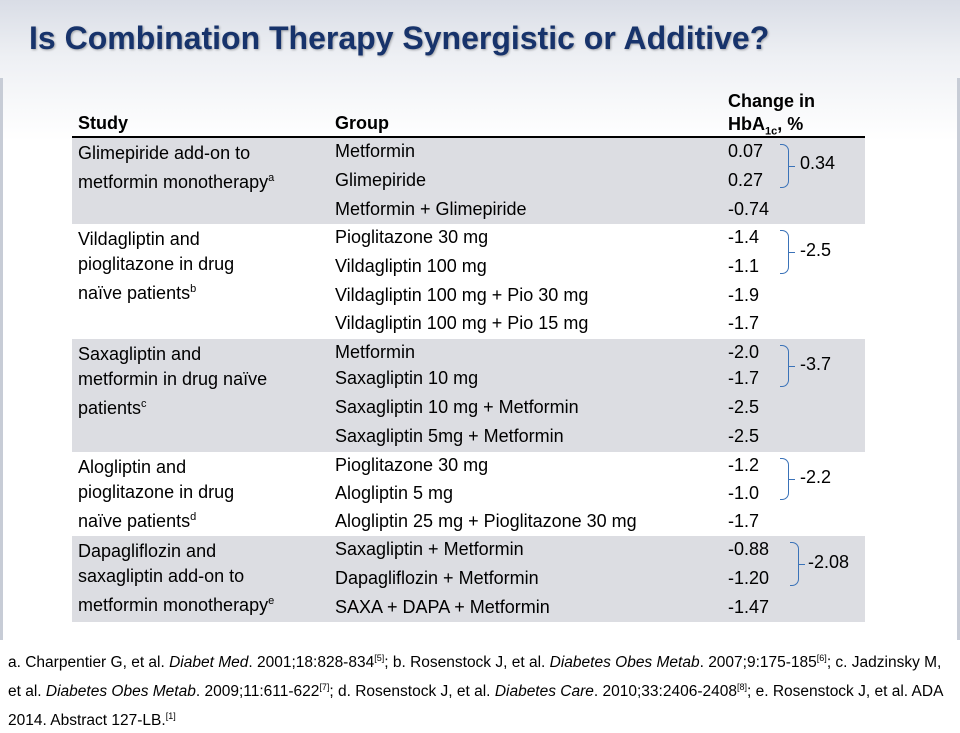  I want to click on value-cell: -2.0, so click(744, 352).